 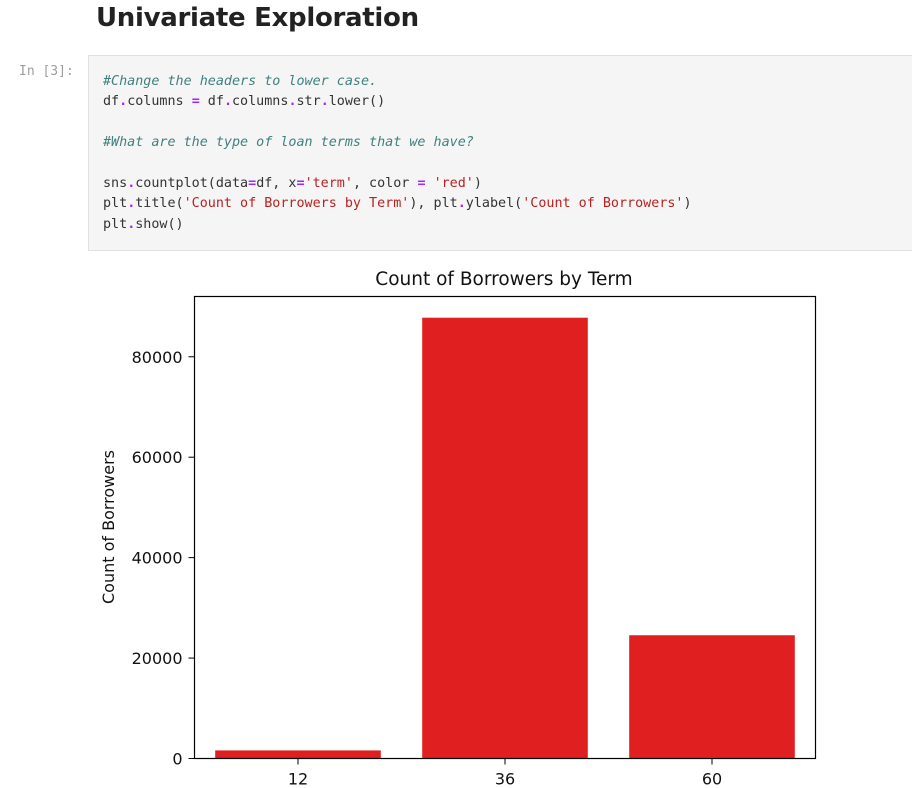 I want to click on code-token: countplot(data, so click(x=192, y=184).